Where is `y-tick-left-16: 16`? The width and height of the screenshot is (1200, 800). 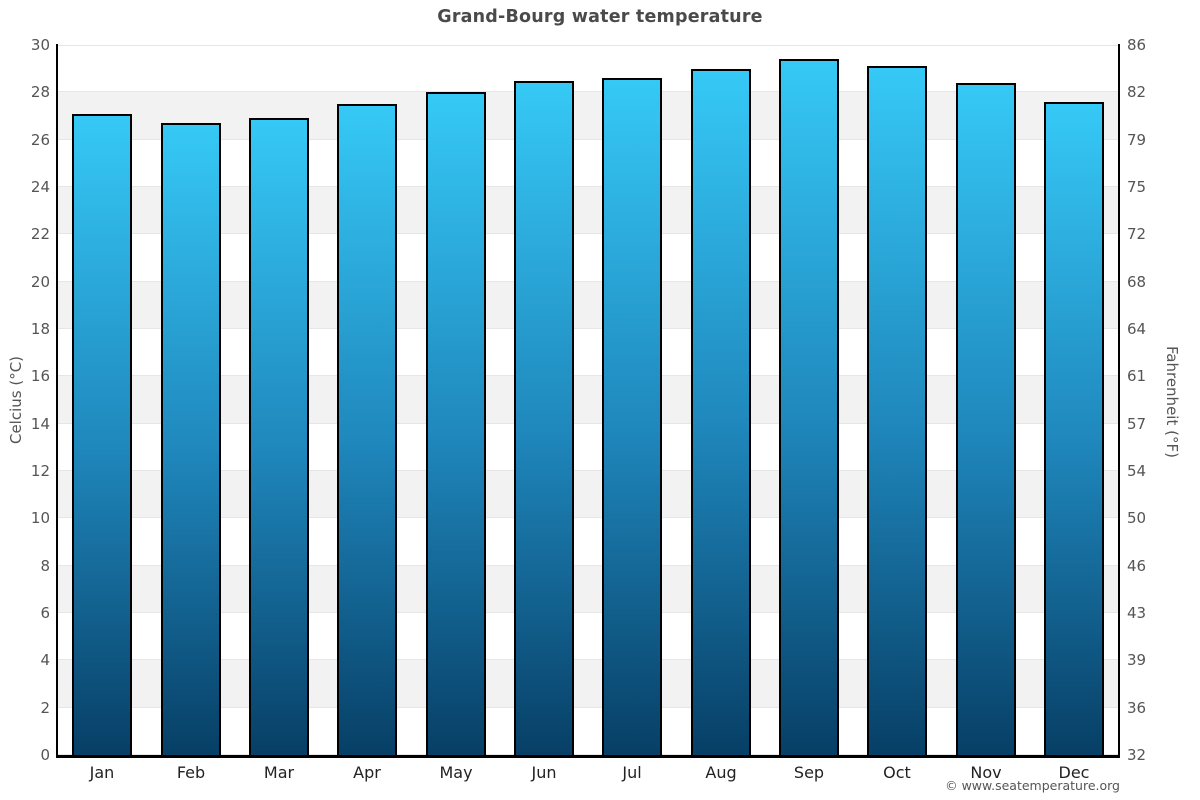 y-tick-left-16: 16 is located at coordinates (40, 376).